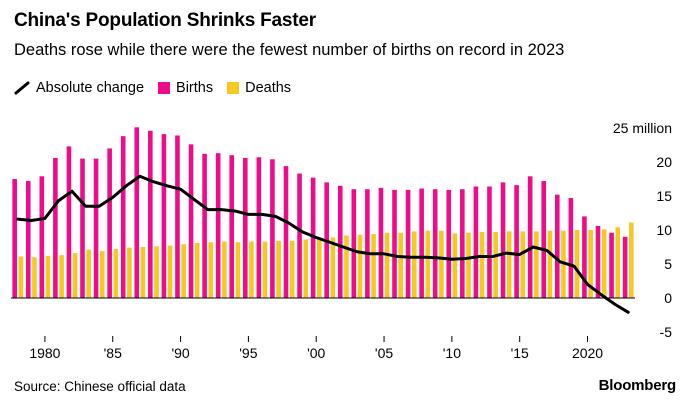 The width and height of the screenshot is (690, 410). I want to click on deaths-bar-2004, so click(373, 266).